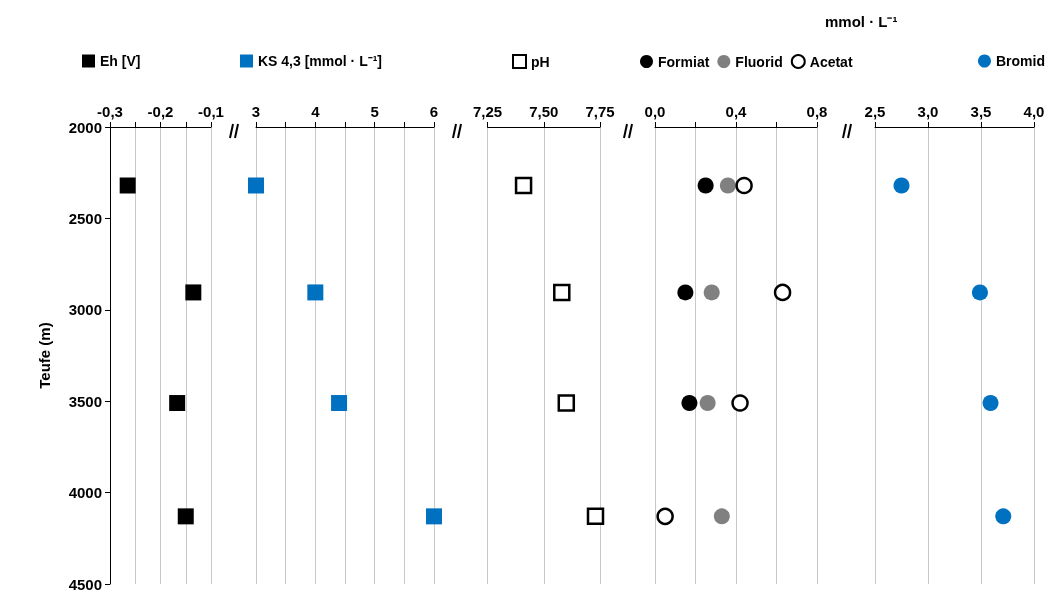 The width and height of the screenshot is (1055, 598). I want to click on legend-label: KS 4,3 [mmol · L⁻¹], so click(320, 61).